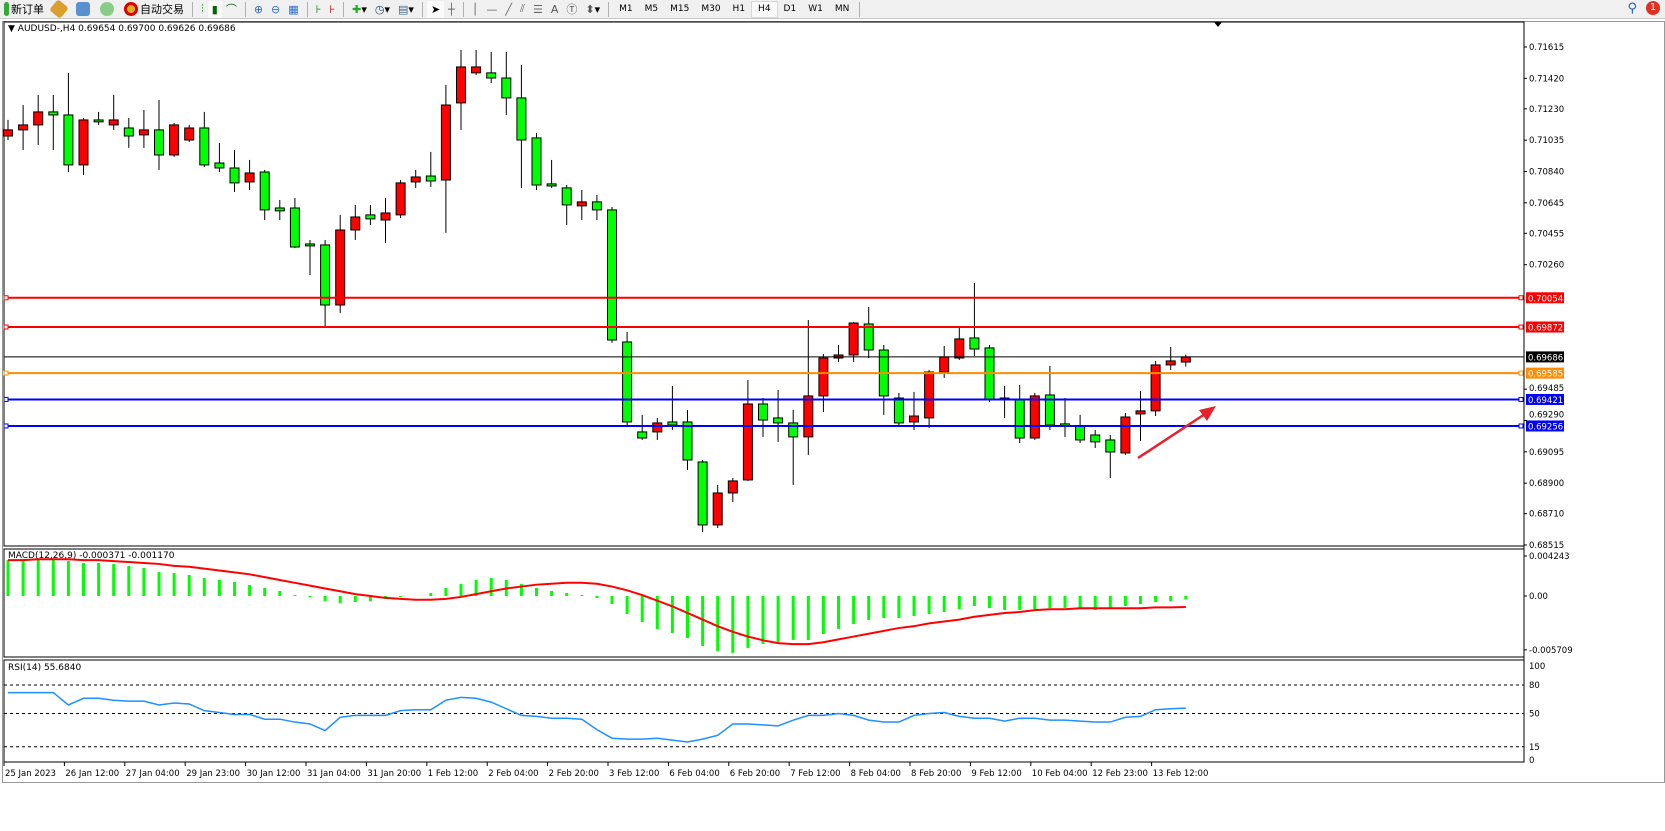 The width and height of the screenshot is (1665, 831). I want to click on level-price-label: 0.69421, so click(1545, 401).